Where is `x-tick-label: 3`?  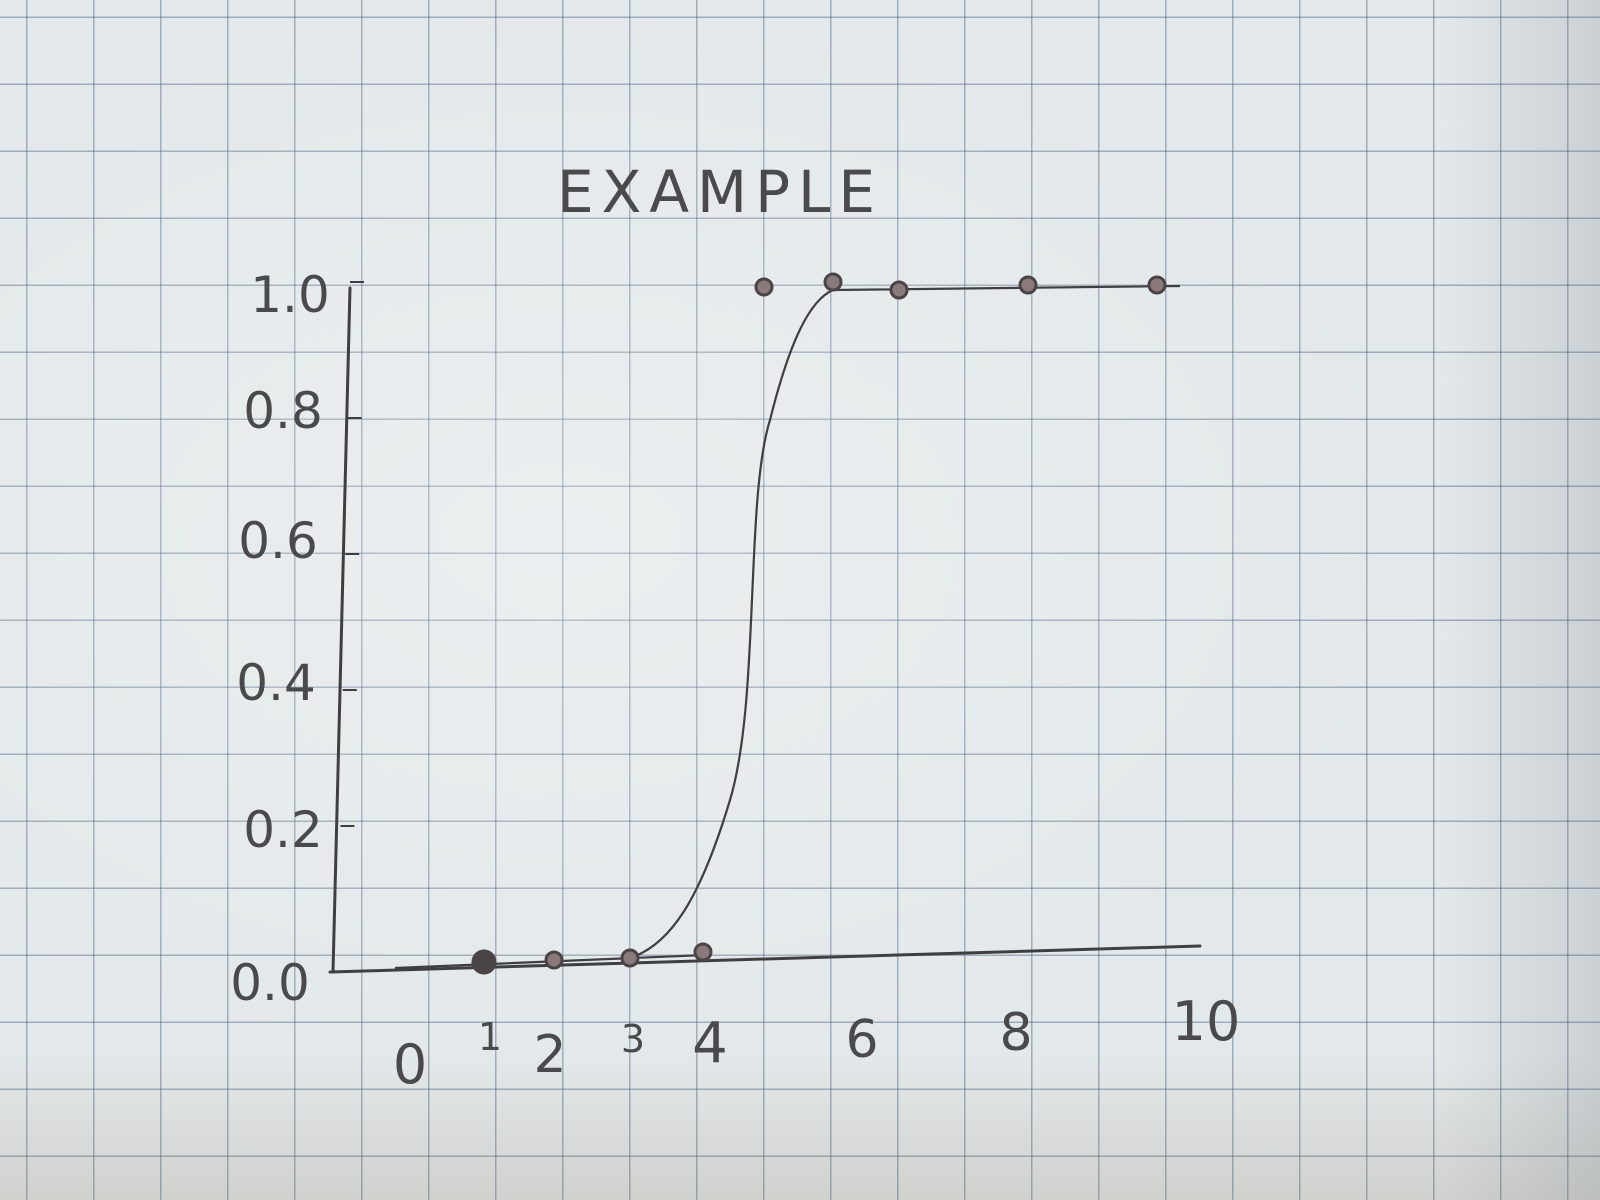 x-tick-label: 3 is located at coordinates (633, 1039).